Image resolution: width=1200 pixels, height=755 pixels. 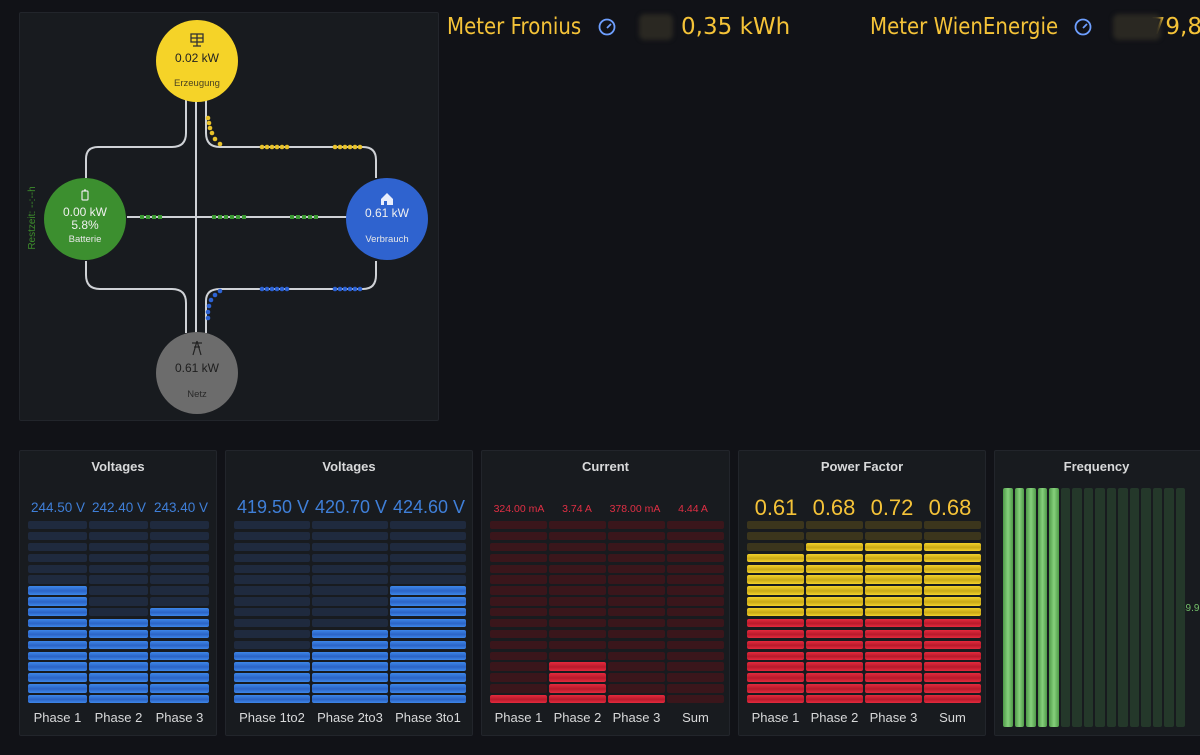 I want to click on panel-title: Voltages, so click(x=118, y=466).